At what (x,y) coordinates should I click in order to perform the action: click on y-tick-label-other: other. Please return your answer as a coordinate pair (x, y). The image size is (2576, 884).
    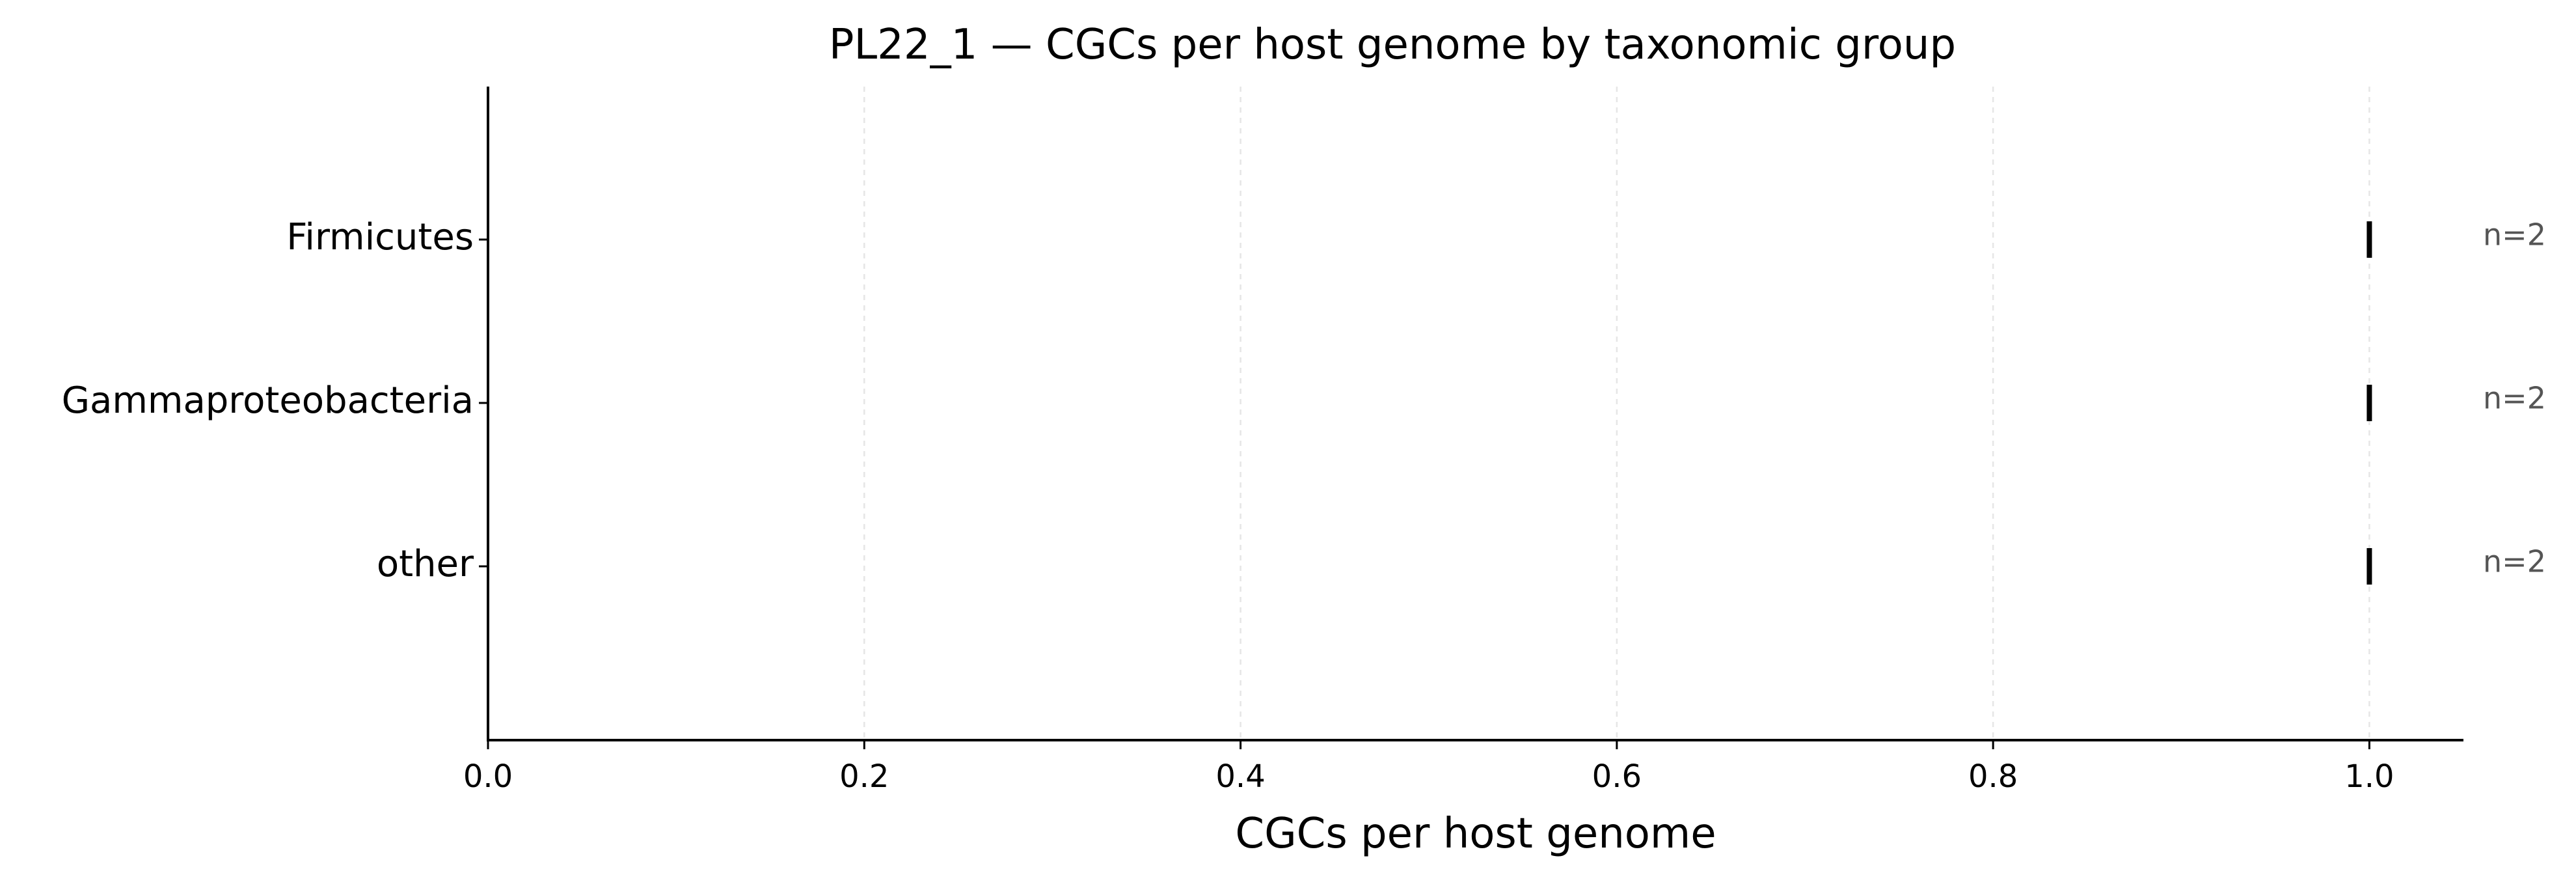
    Looking at the image, I should click on (425, 564).